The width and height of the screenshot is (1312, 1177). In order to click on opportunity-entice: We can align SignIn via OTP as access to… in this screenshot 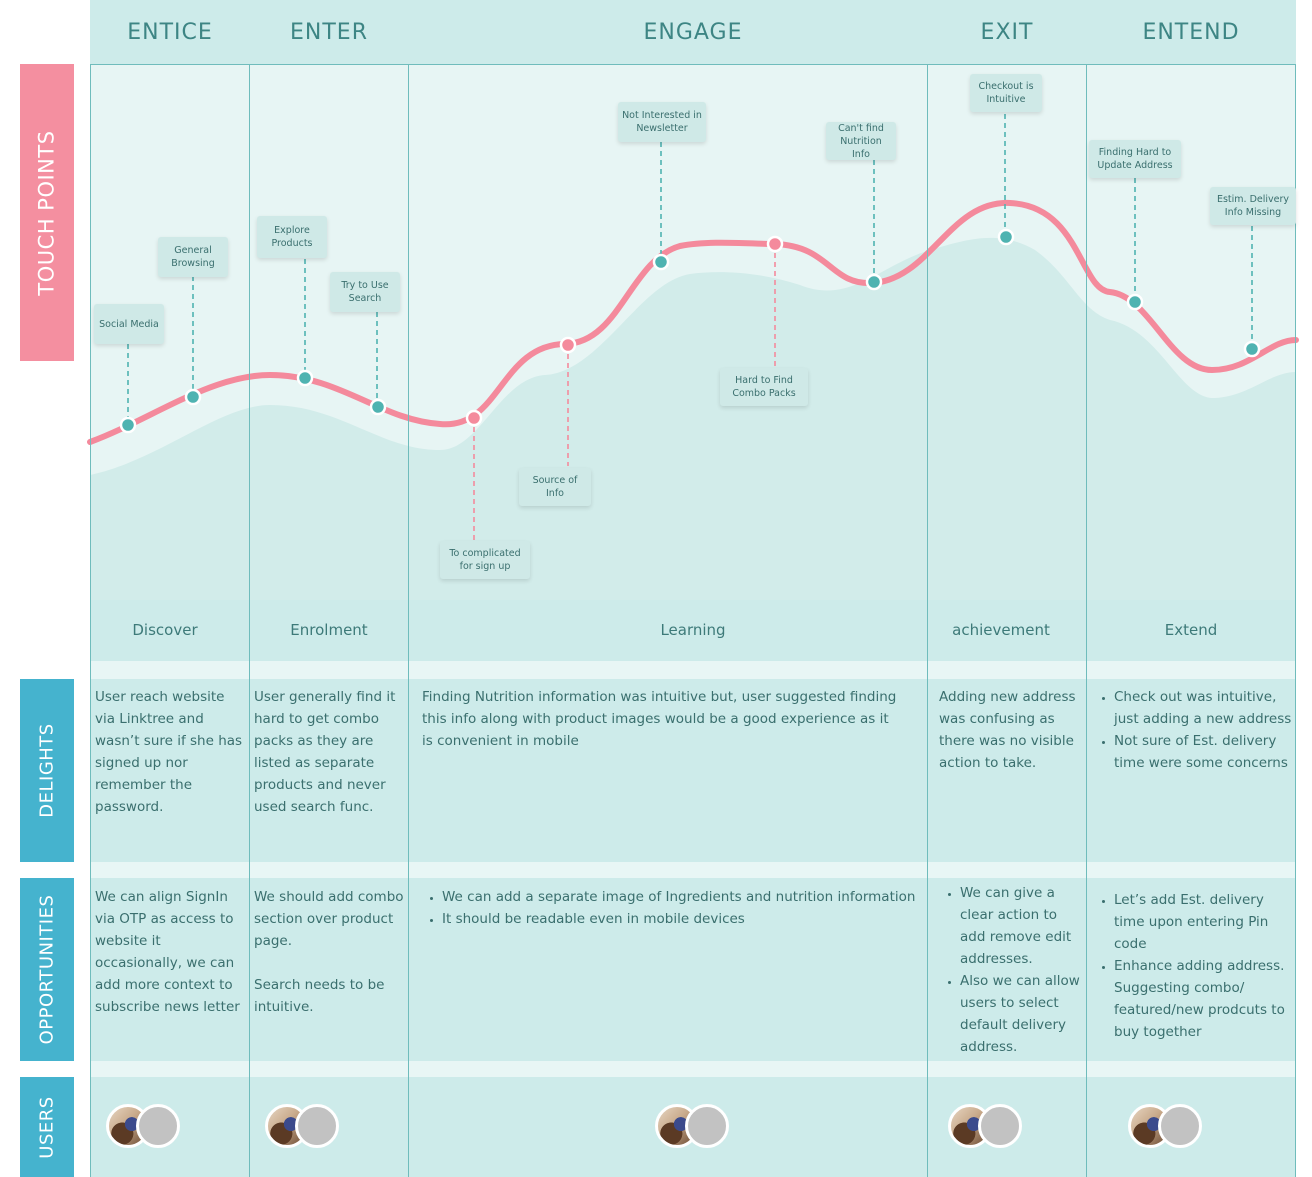, I will do `click(167, 952)`.